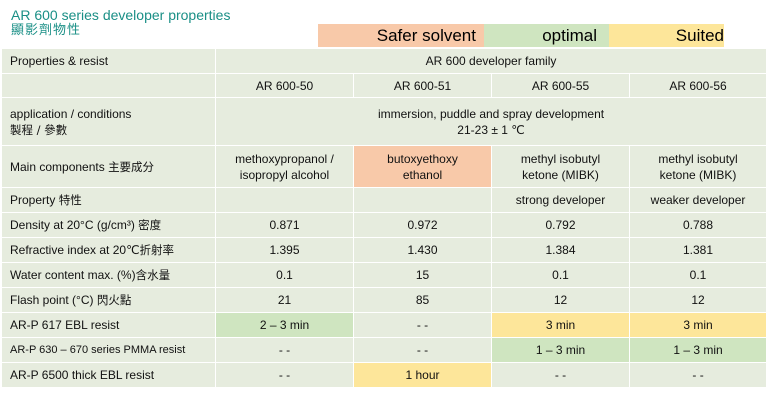  What do you see at coordinates (422, 300) in the screenshot?
I see `flash-cell: 85` at bounding box center [422, 300].